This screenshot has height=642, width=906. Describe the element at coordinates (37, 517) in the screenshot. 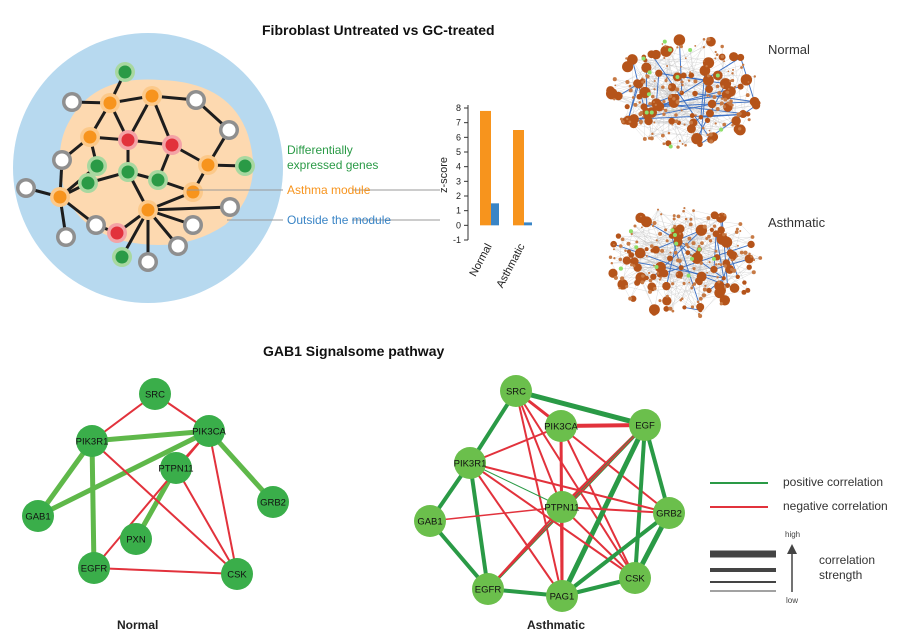

I see `gene-label: GAB1` at that location.